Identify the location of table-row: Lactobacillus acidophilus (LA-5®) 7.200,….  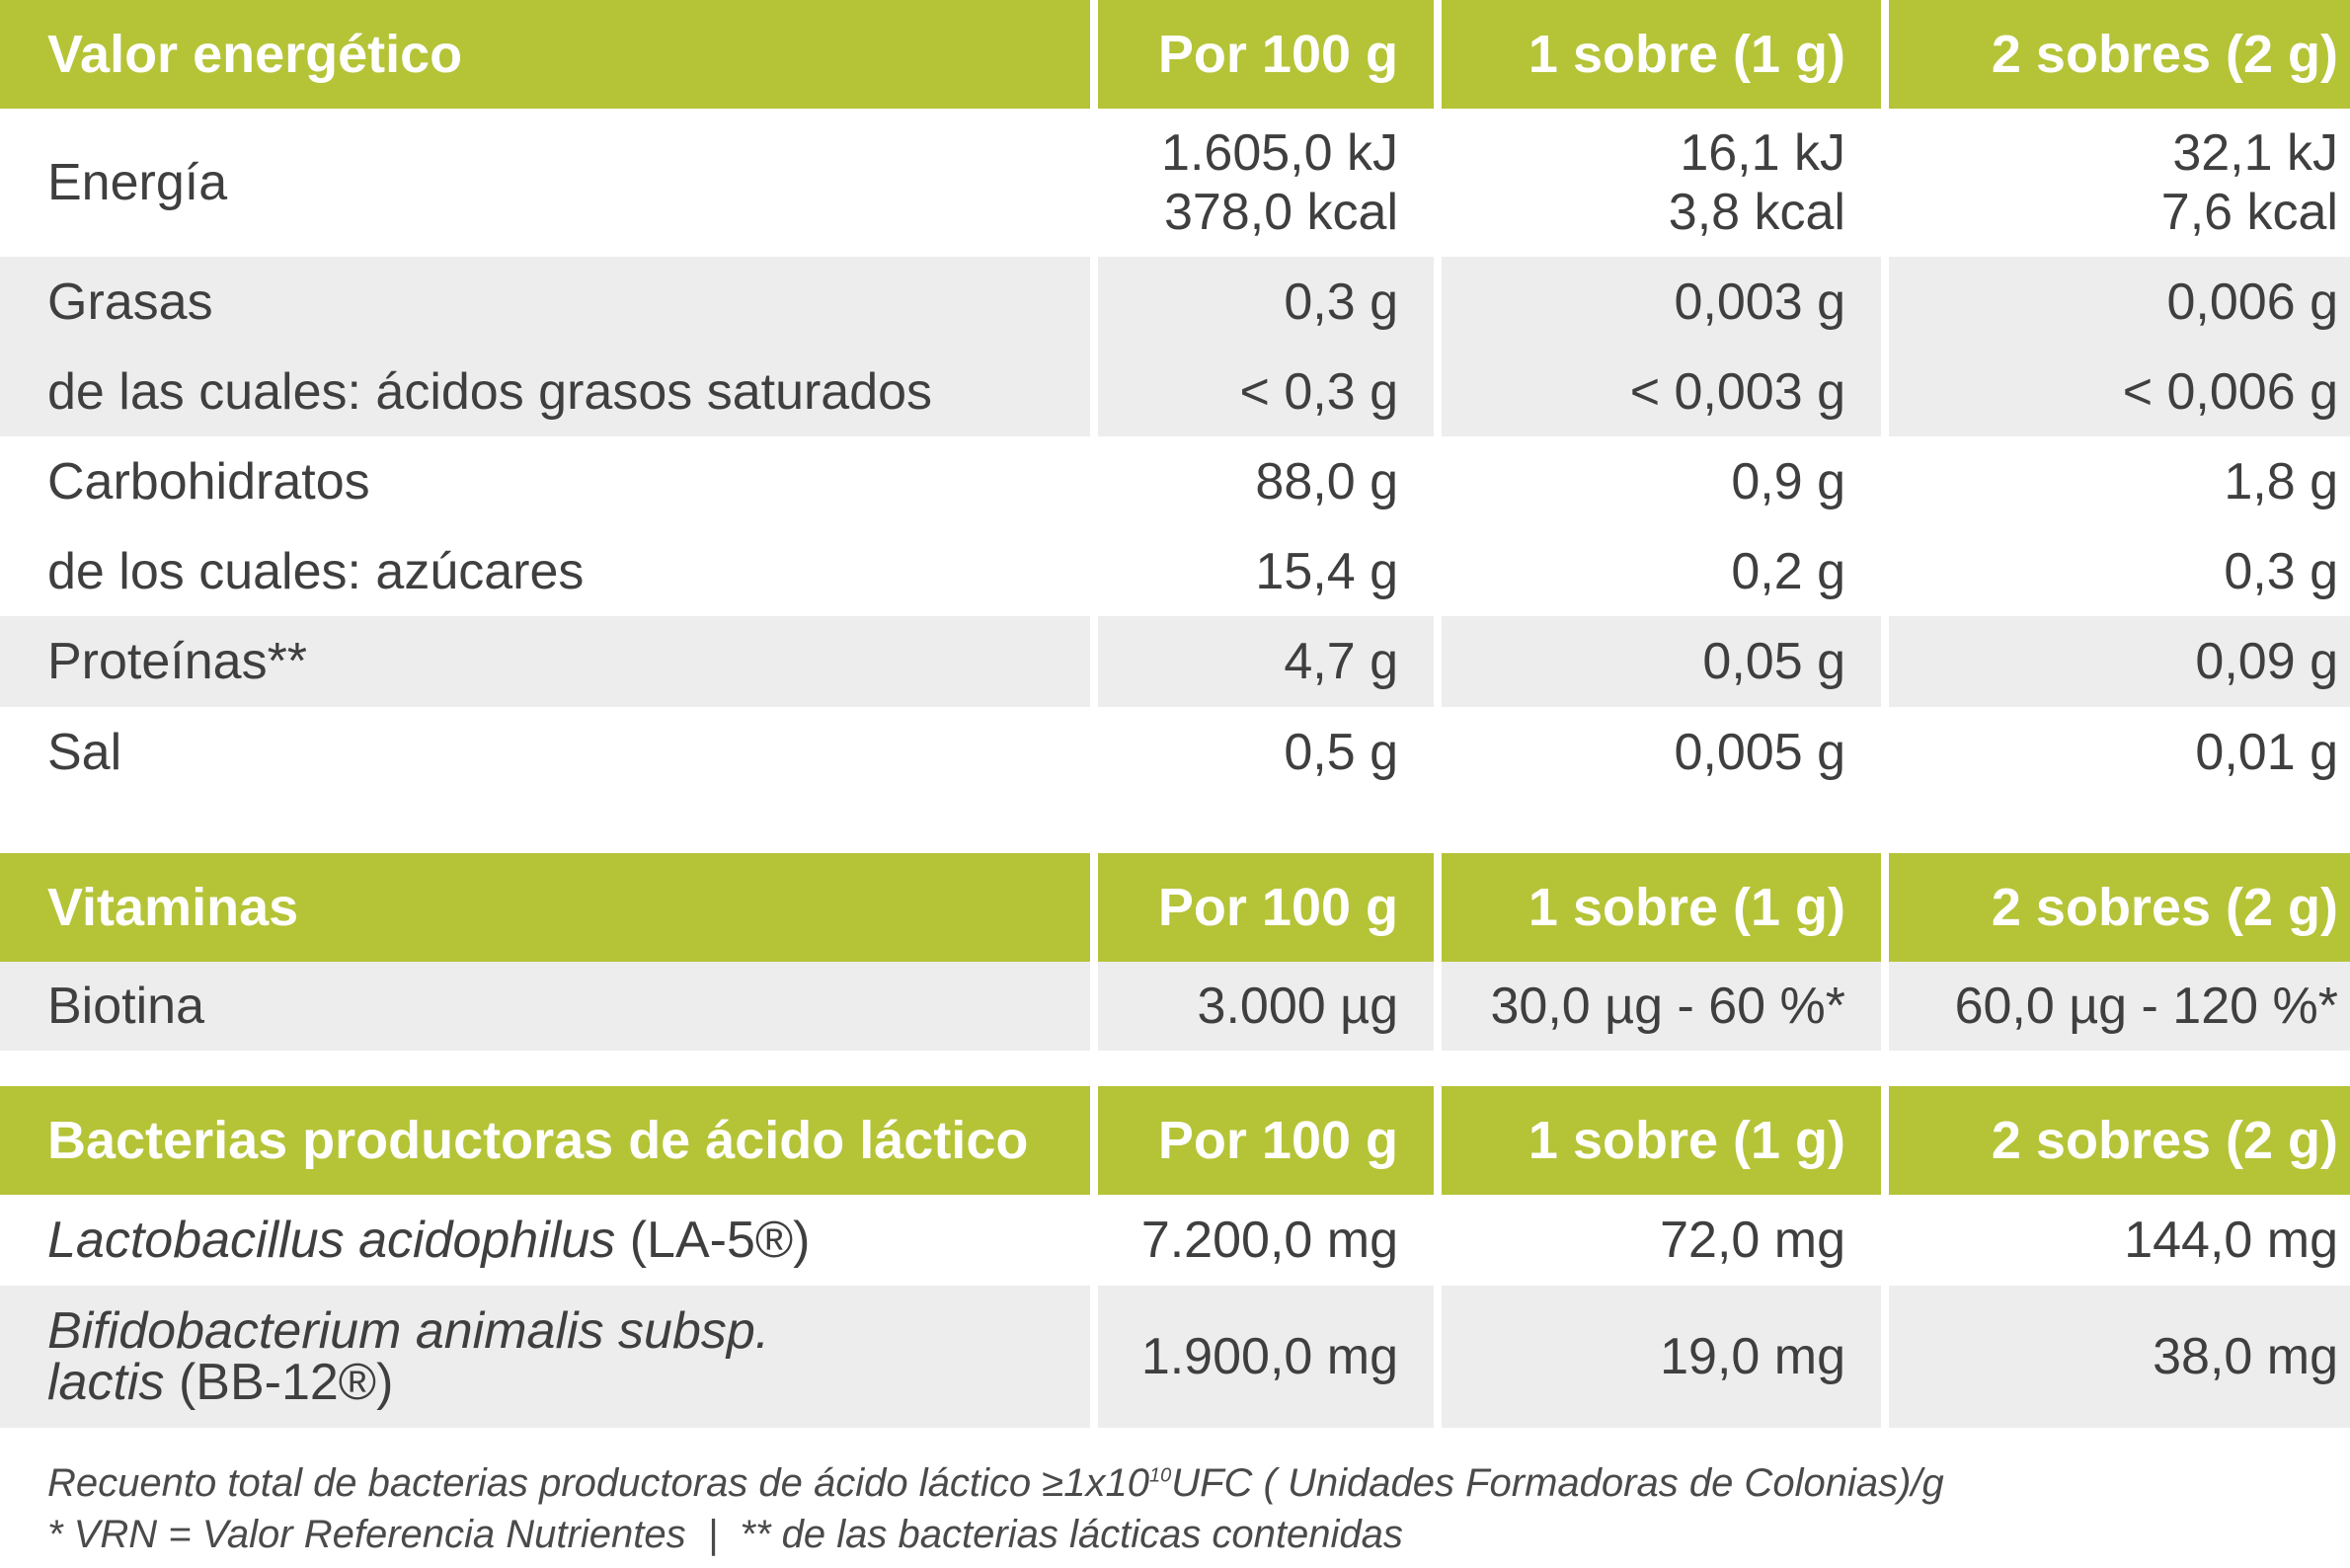
(1175, 1240).